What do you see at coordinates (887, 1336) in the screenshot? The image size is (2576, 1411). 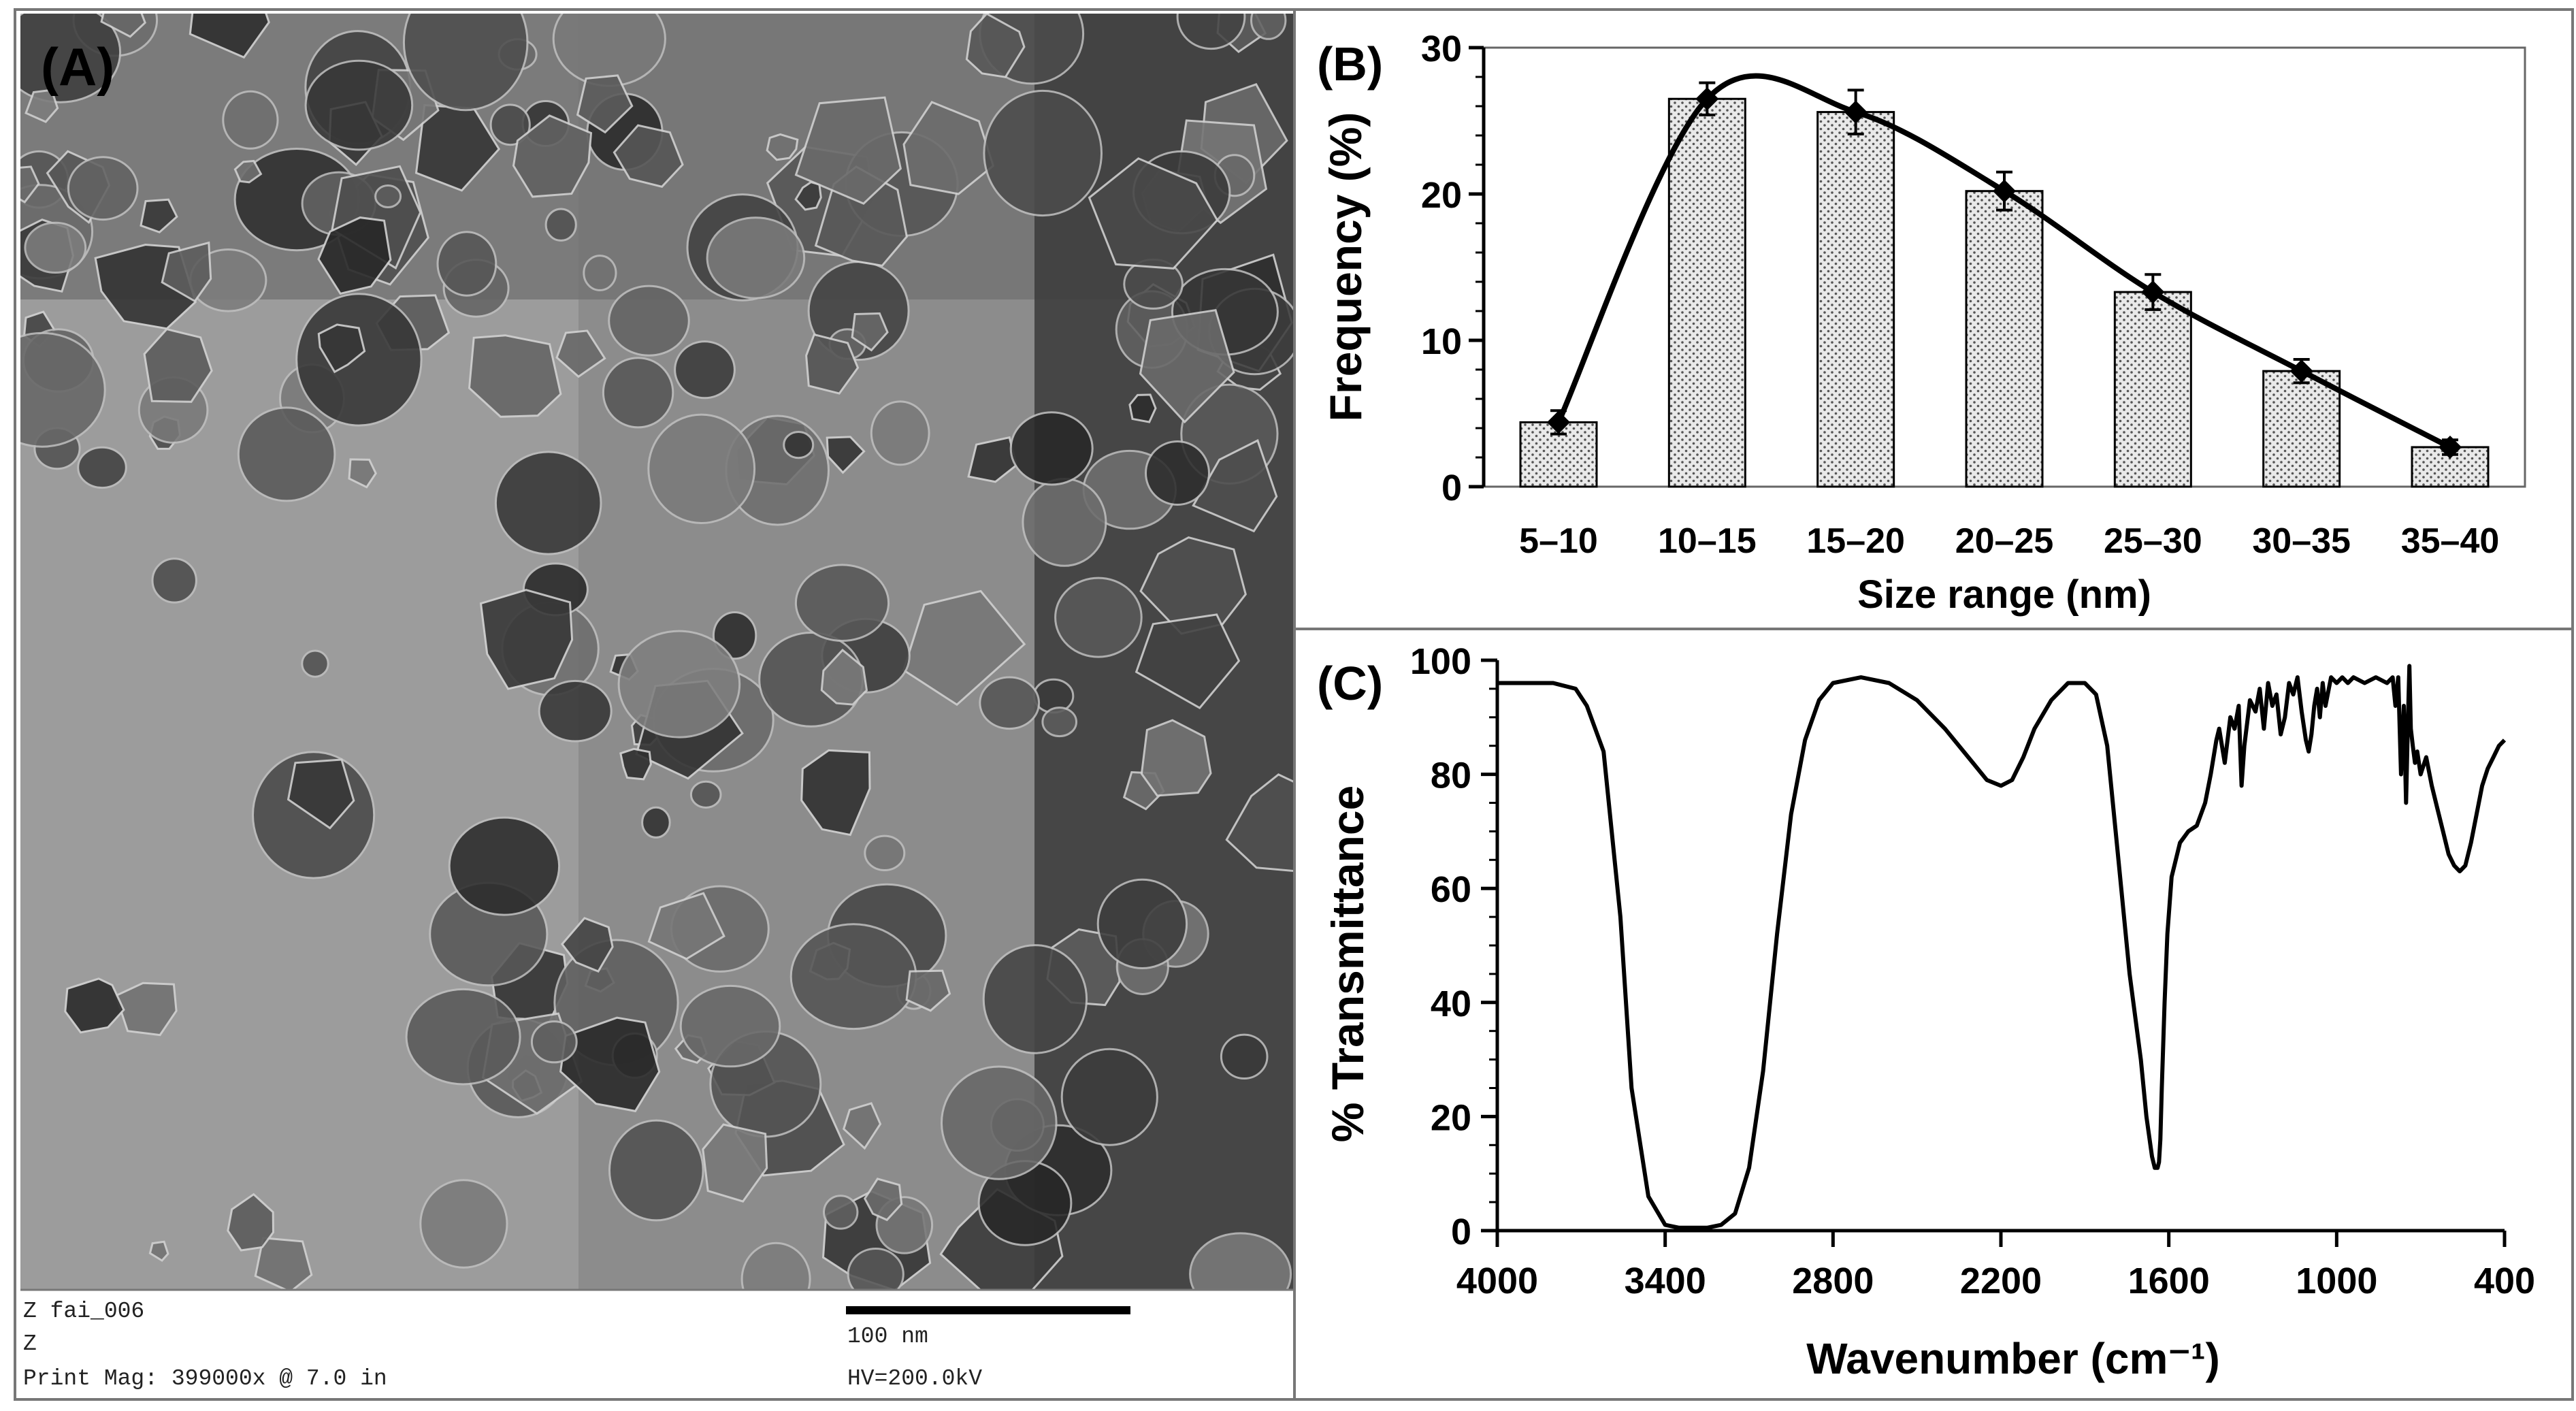 I see `scale-bar-label: 100 nm` at bounding box center [887, 1336].